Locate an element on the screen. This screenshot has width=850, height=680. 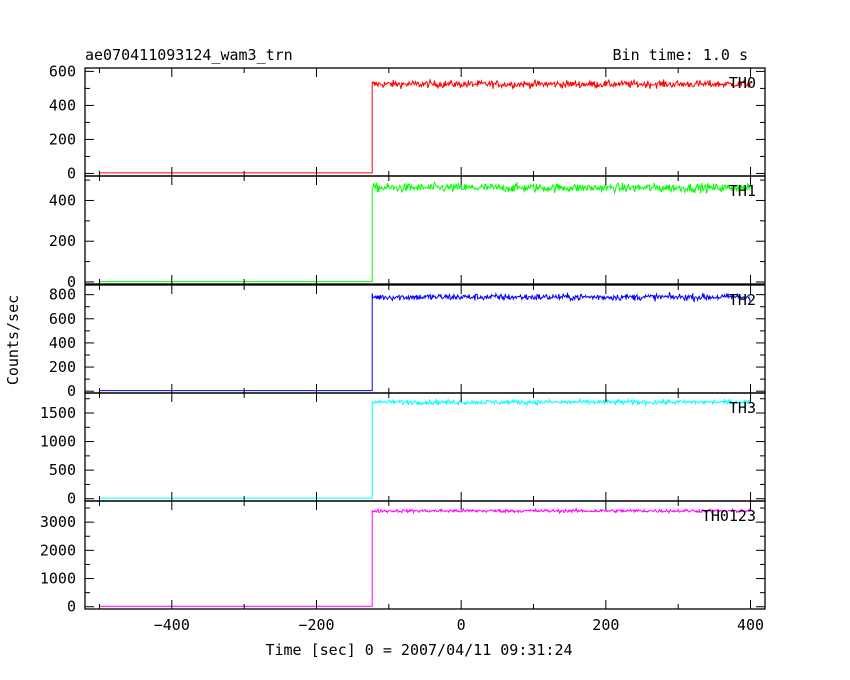
series-line-th1 is located at coordinates (425, 231).